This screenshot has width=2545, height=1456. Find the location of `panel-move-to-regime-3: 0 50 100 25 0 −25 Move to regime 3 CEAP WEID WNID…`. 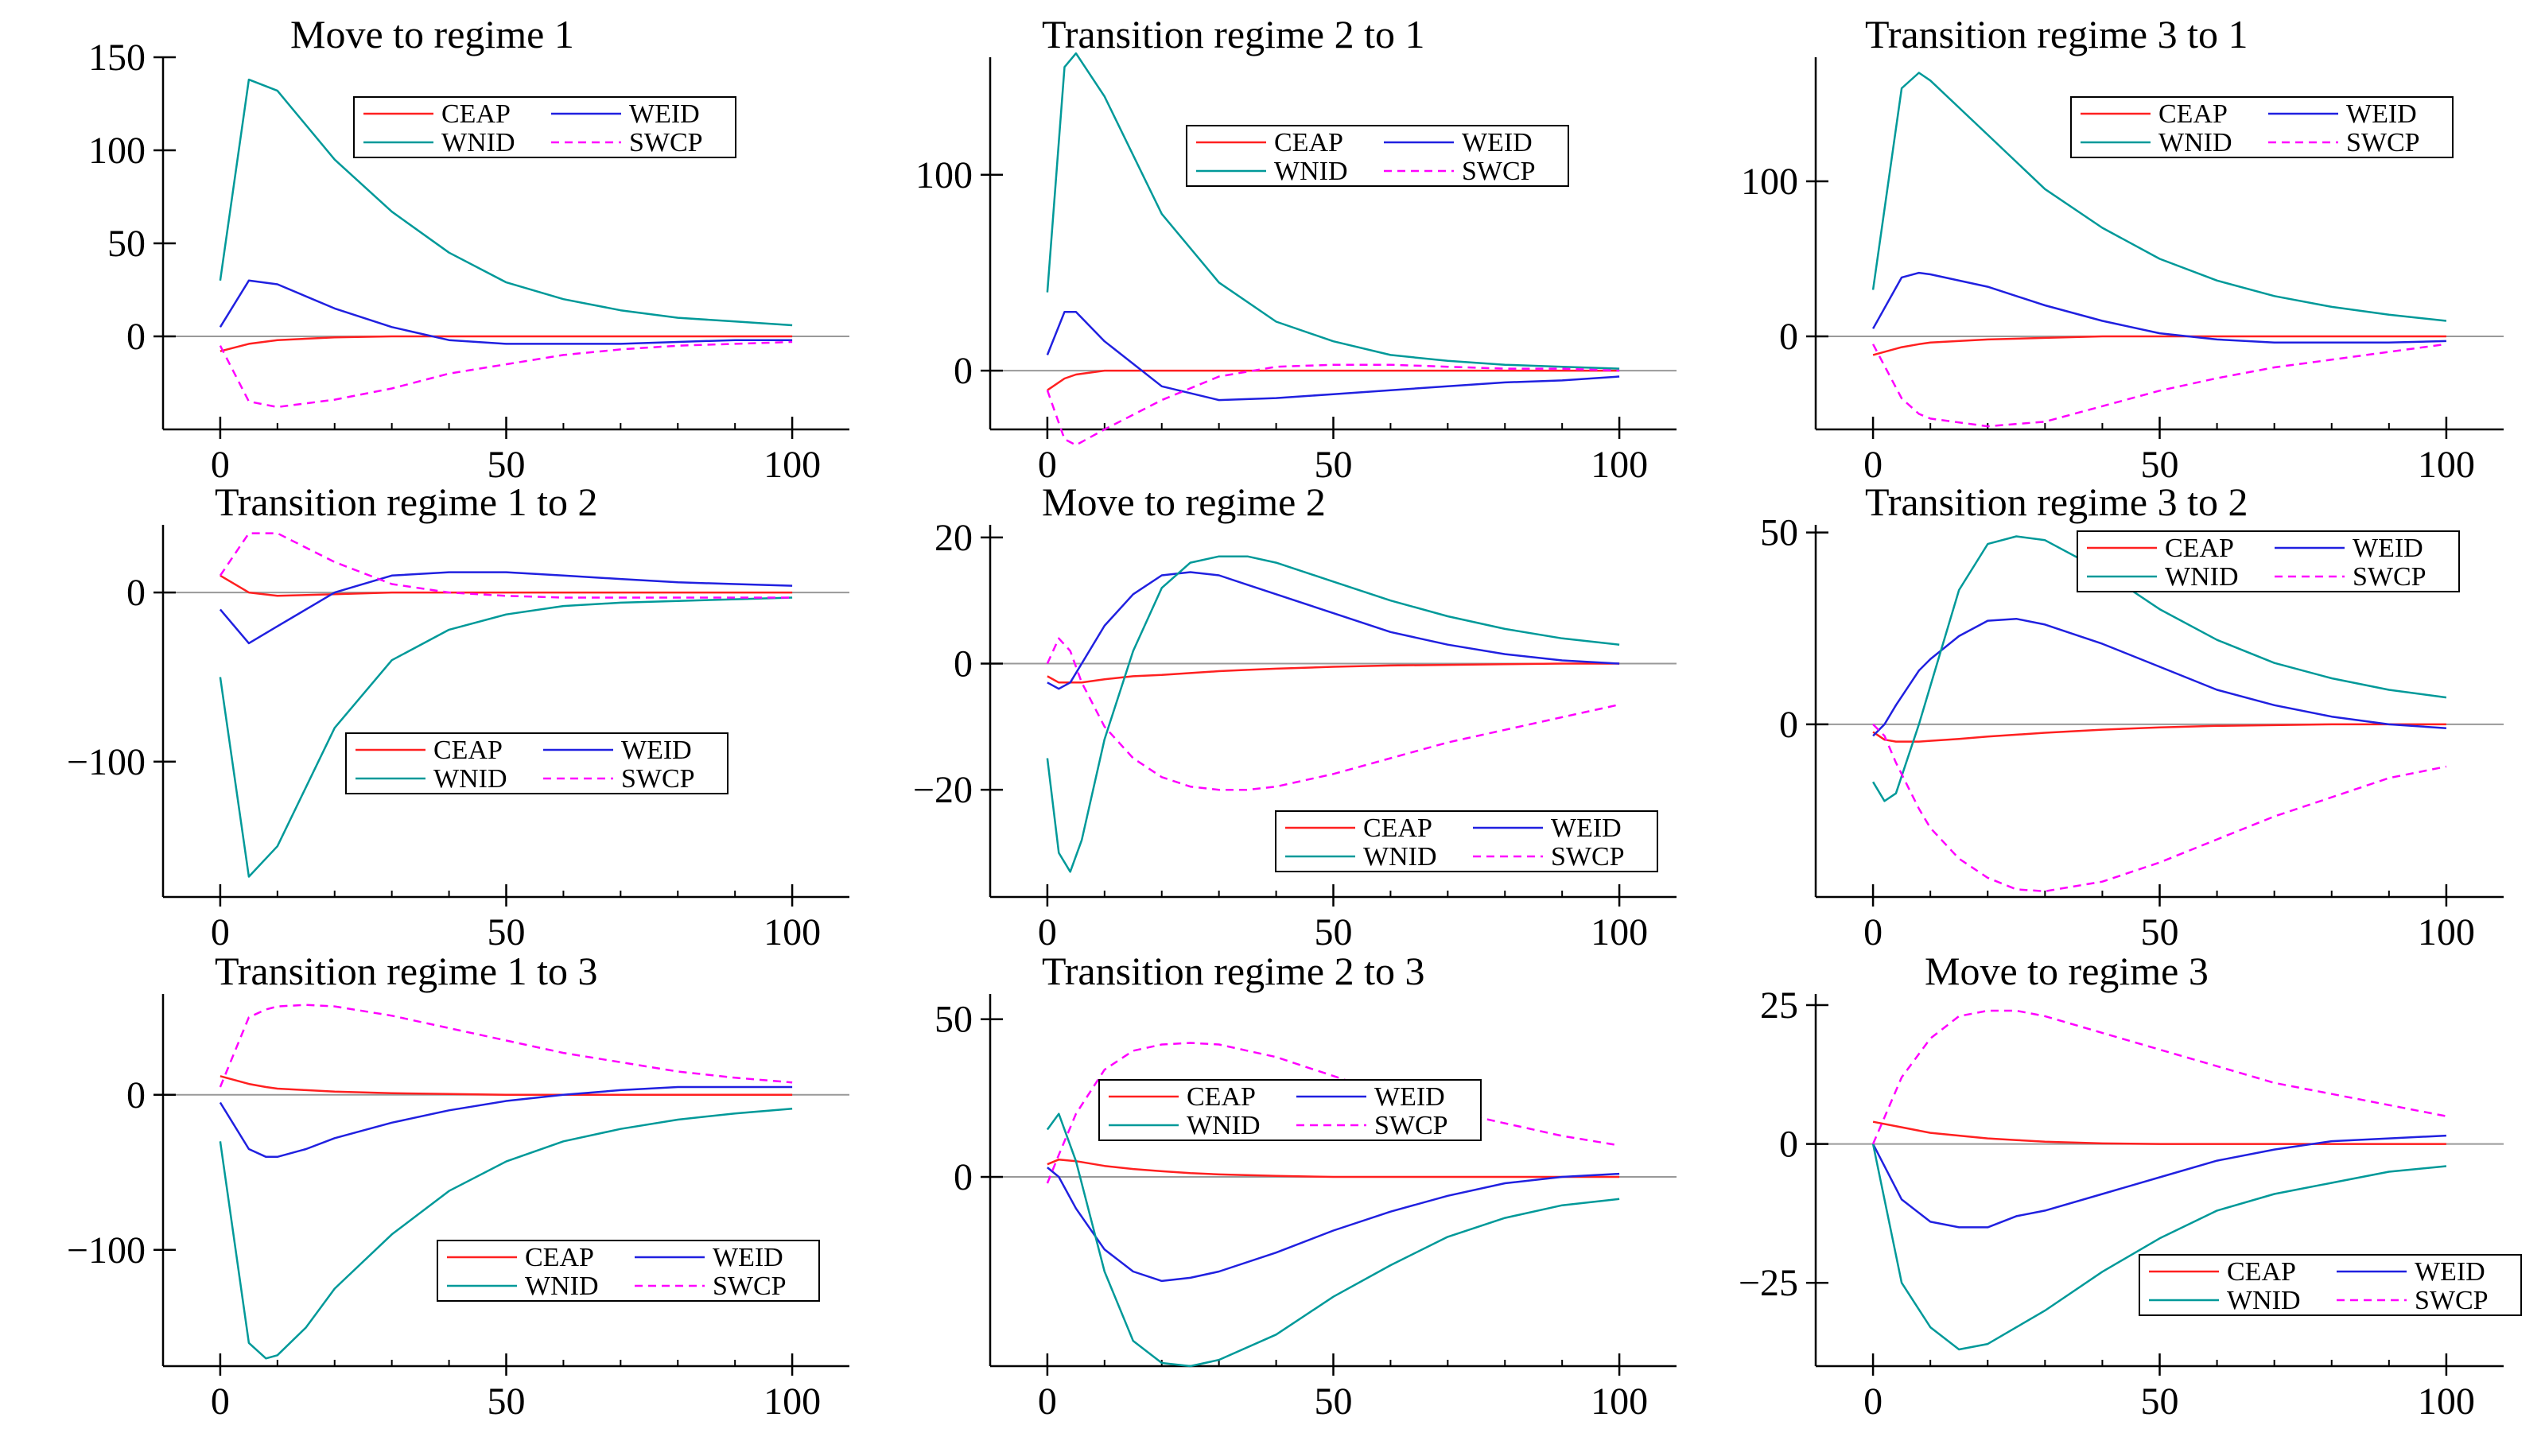

panel-move-to-regime-3: 0 50 100 25 0 −25 Move to regime 3 CEAP WEID WNID… is located at coordinates (2130, 1186).